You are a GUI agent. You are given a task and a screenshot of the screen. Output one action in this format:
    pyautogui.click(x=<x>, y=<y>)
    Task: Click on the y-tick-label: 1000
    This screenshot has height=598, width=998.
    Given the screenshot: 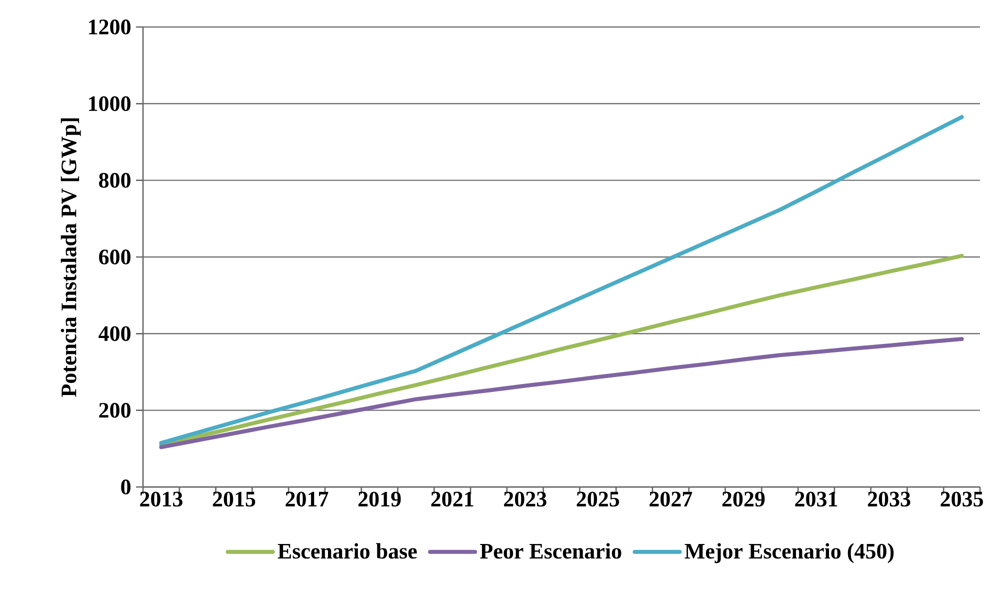 What is the action you would take?
    pyautogui.click(x=109, y=104)
    